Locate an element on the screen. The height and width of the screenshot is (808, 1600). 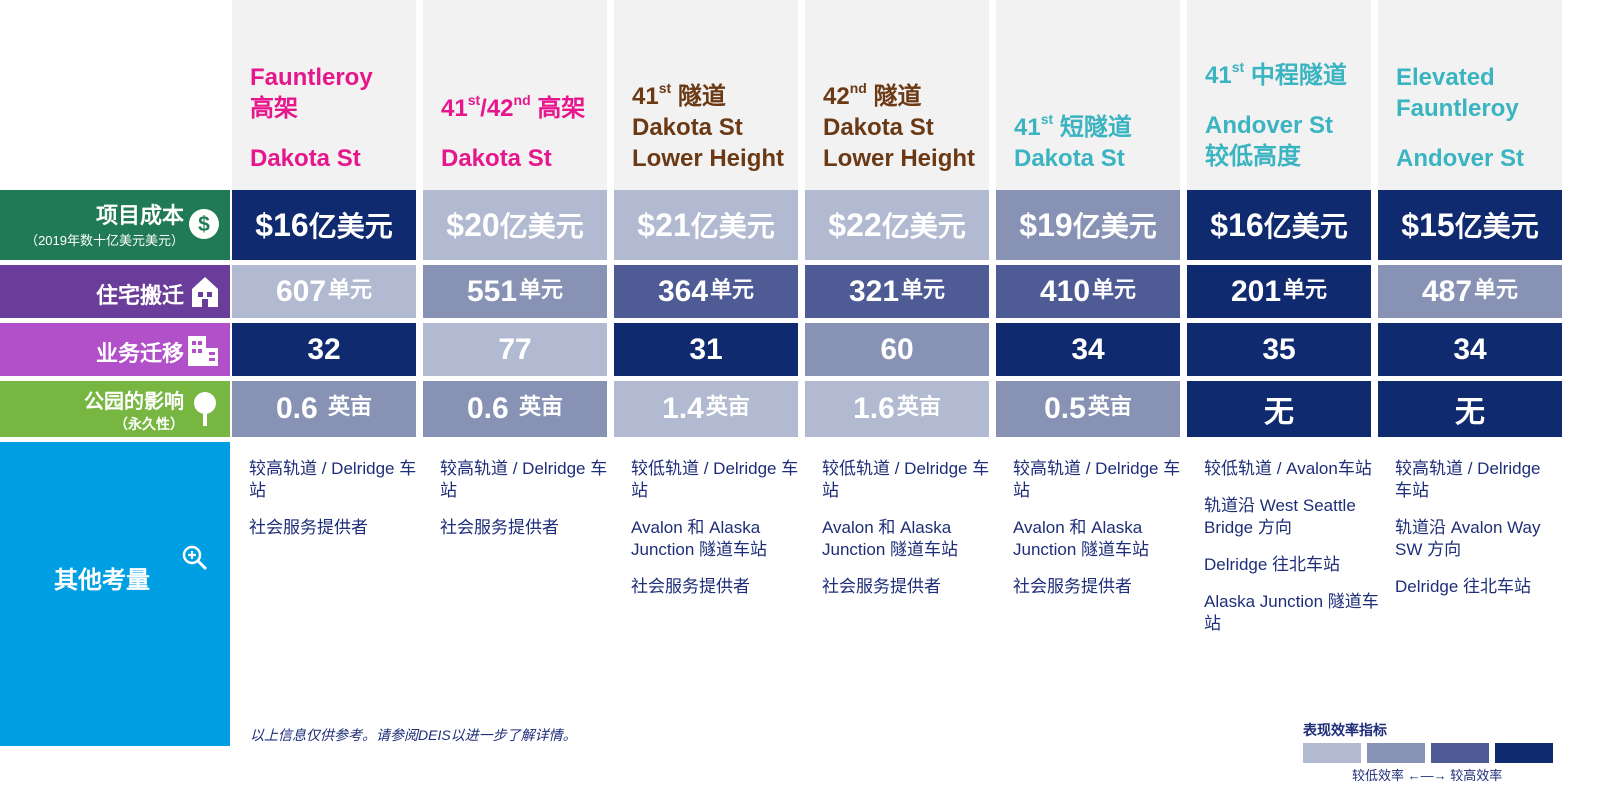
row-label-project-cost: 项目成本 （2019年数十亿美元美元） $ is located at coordinates (115, 225).